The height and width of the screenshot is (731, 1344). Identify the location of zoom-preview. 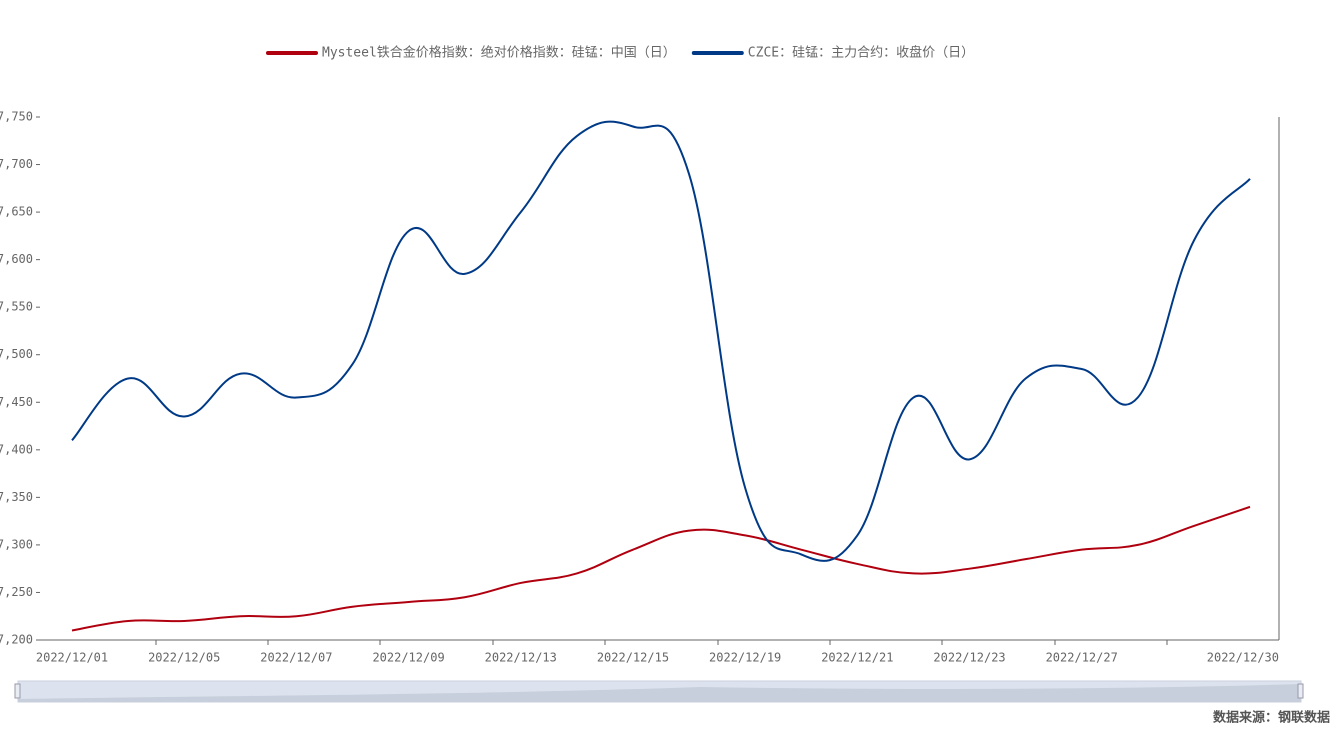
(659, 693).